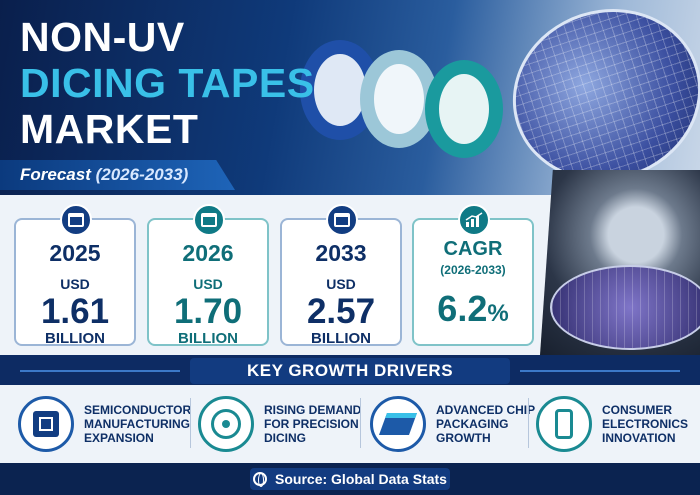 This screenshot has width=700, height=495. I want to click on forecast-ribbon: Forecast (2026-2033), so click(117, 175).